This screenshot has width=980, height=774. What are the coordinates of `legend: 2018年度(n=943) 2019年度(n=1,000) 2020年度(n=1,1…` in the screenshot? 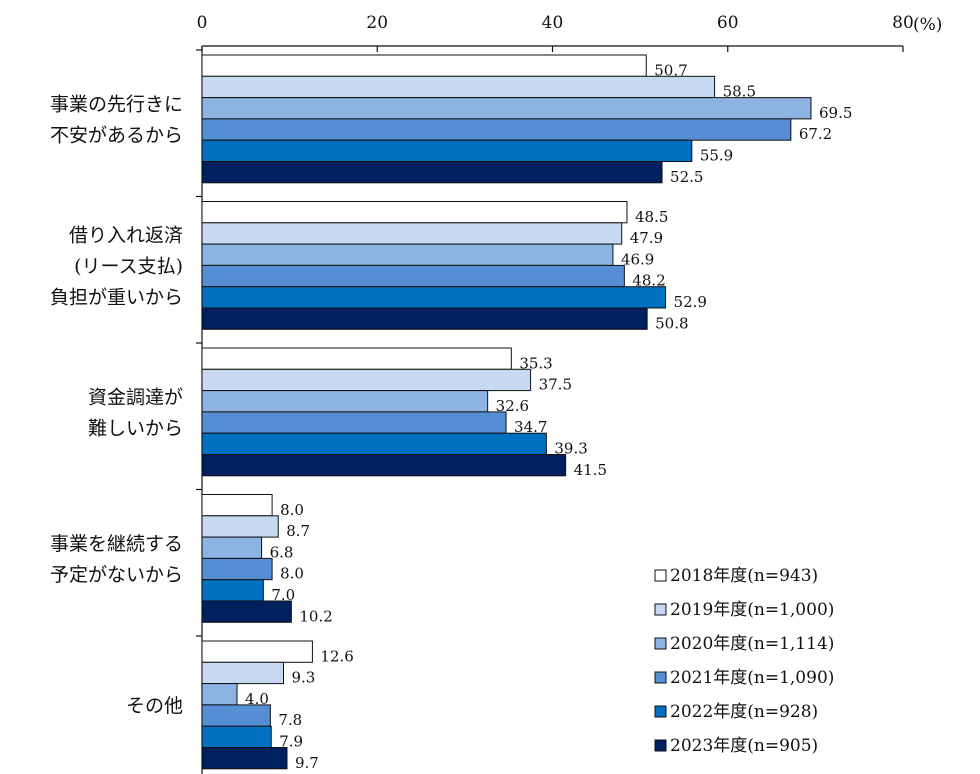 It's located at (744, 661).